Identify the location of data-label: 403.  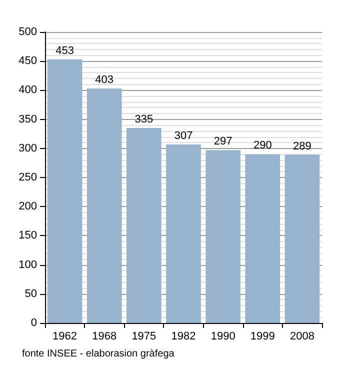
(104, 80).